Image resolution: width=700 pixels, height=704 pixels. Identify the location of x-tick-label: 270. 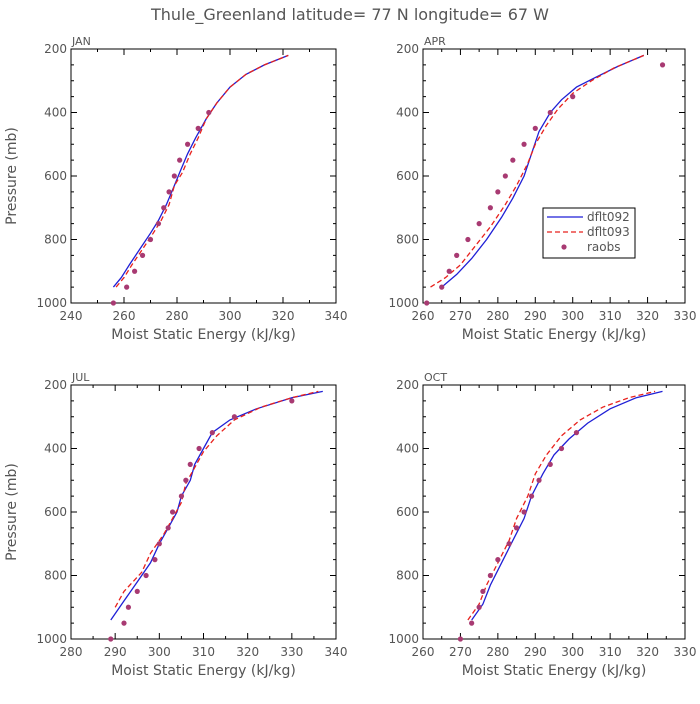
(460, 316).